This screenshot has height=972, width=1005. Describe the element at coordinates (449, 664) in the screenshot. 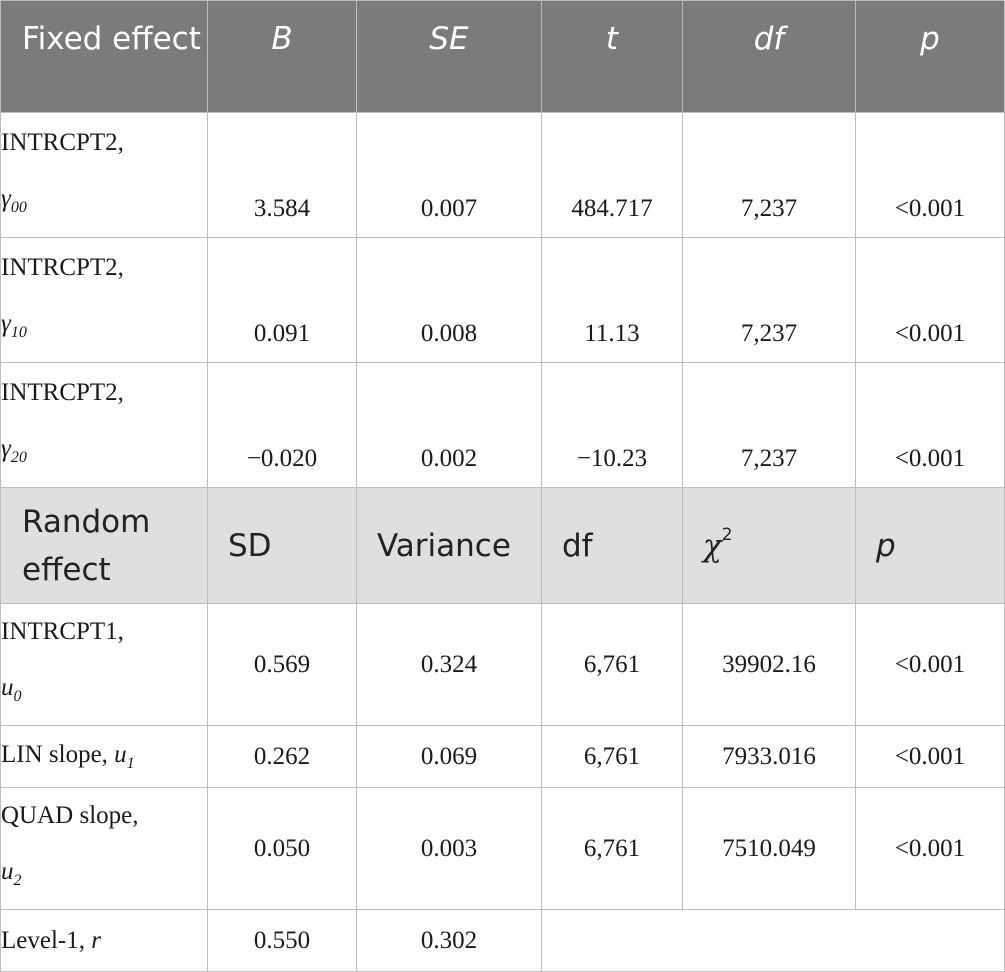

I see `cell-variance: 0.324` at that location.